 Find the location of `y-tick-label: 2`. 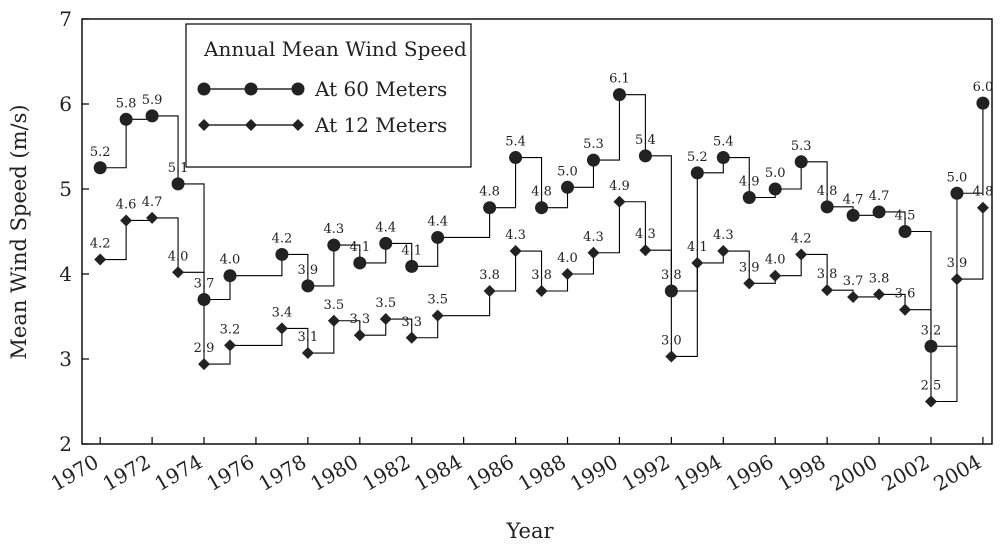

y-tick-label: 2 is located at coordinates (65, 444).